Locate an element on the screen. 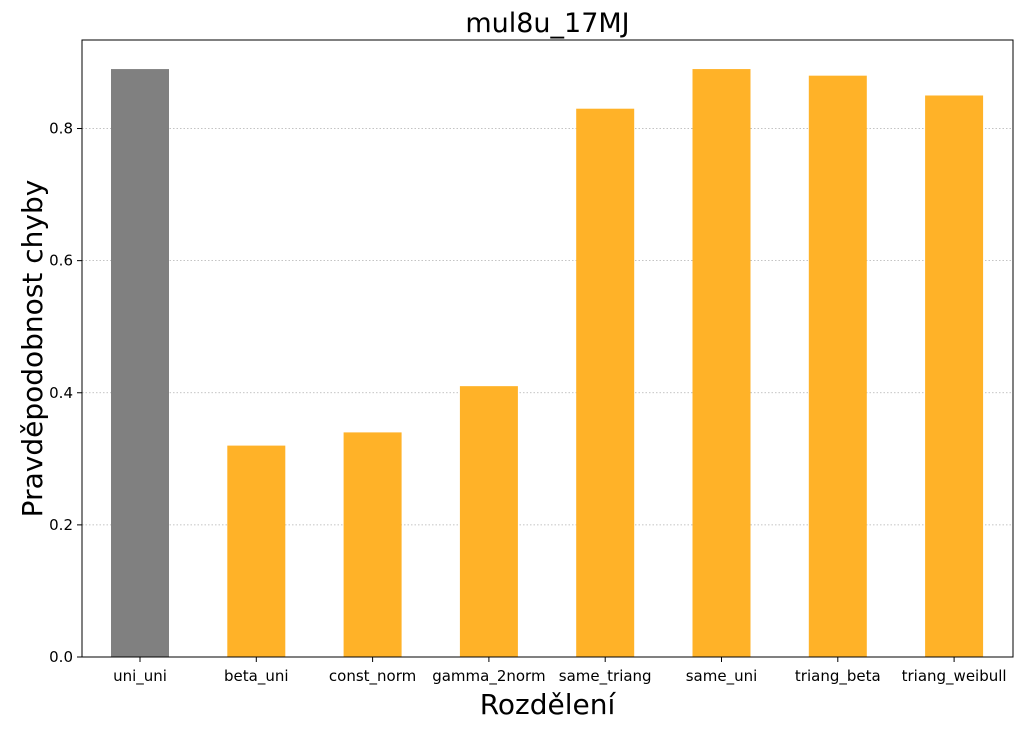 Image resolution: width=1022 pixels, height=729 pixels. y-tick-label: 0.0 is located at coordinates (61, 657).